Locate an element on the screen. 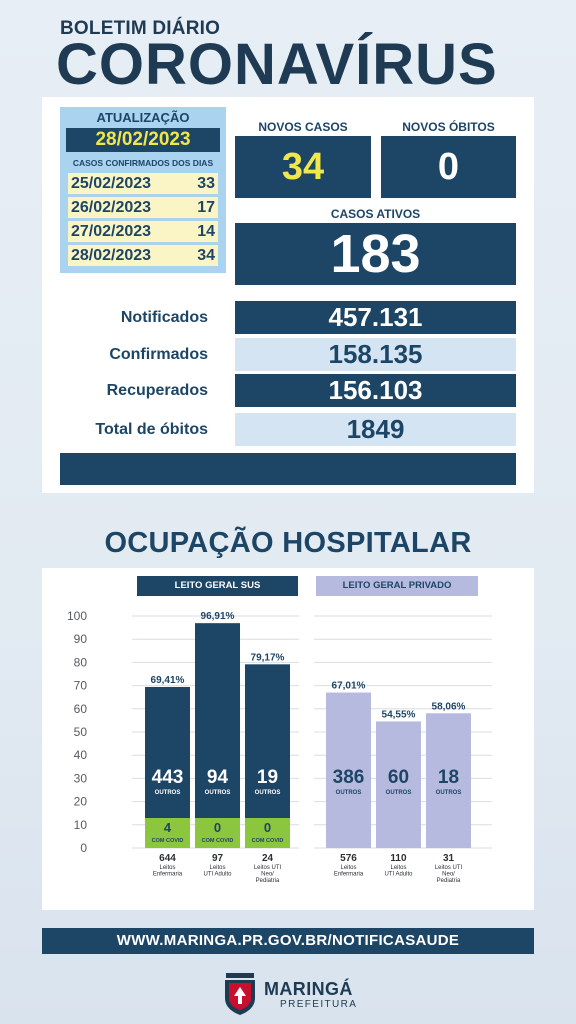 This screenshot has height=1024, width=576. percent-label: 79,17% is located at coordinates (268, 657).